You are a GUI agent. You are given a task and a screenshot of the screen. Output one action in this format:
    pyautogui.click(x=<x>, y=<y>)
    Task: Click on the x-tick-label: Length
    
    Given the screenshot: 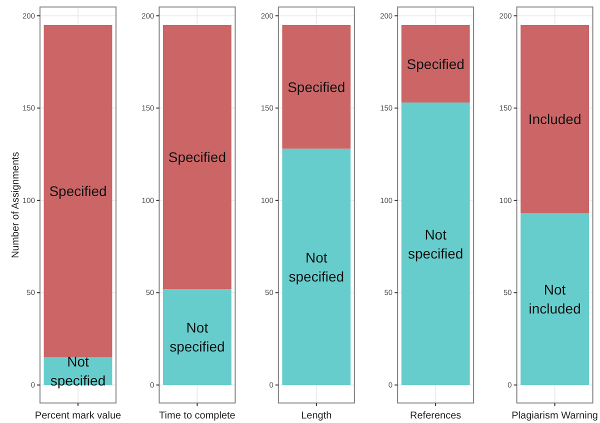 What is the action you would take?
    pyautogui.click(x=316, y=416)
    